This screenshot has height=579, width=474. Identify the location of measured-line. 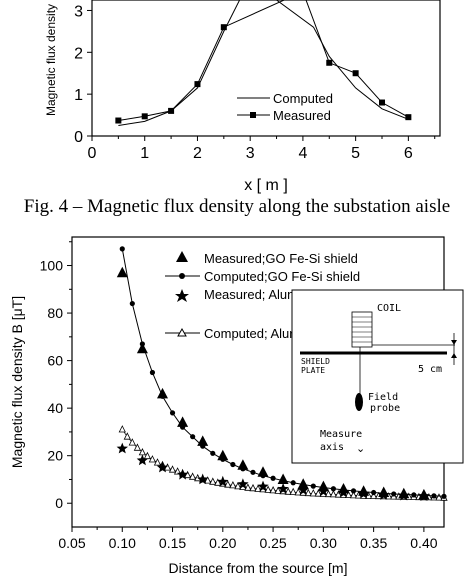
(263, 60).